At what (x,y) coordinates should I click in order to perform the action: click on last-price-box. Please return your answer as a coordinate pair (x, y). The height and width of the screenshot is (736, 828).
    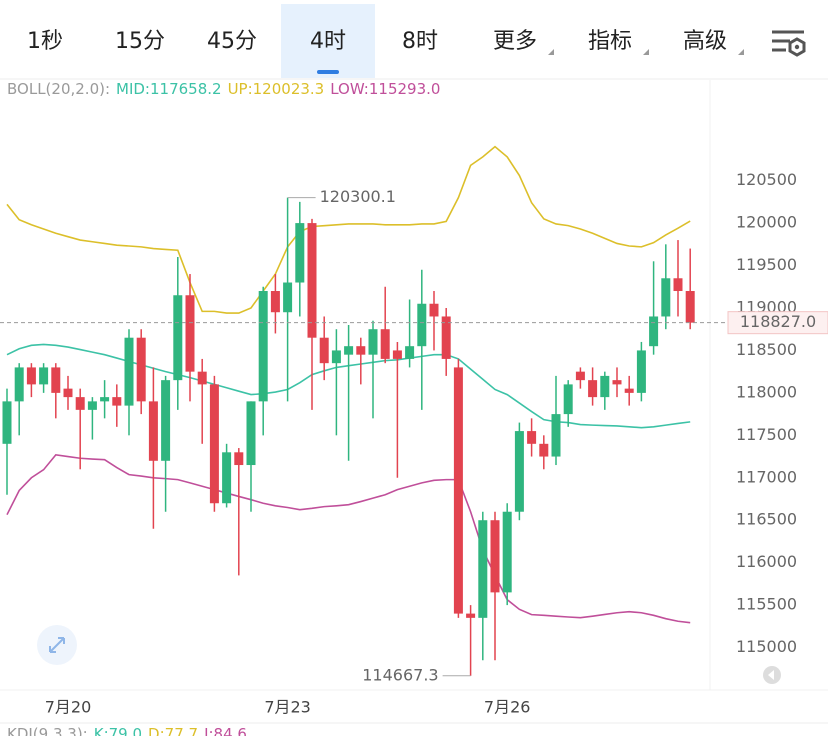
    Looking at the image, I should click on (777, 323).